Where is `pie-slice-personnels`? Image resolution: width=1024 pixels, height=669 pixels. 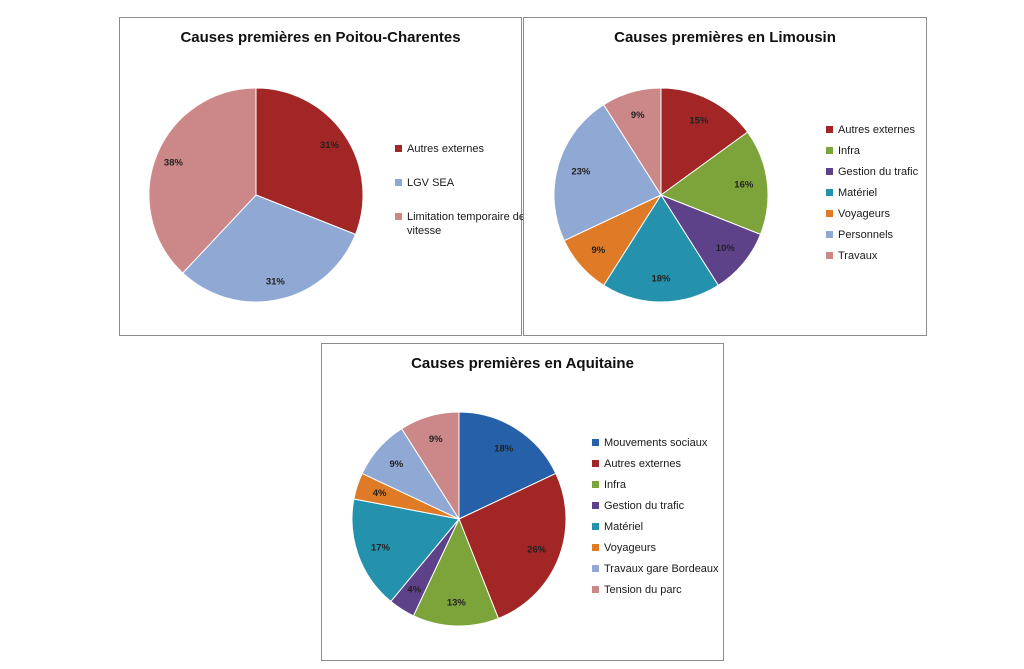 pie-slice-personnels is located at coordinates (607, 172).